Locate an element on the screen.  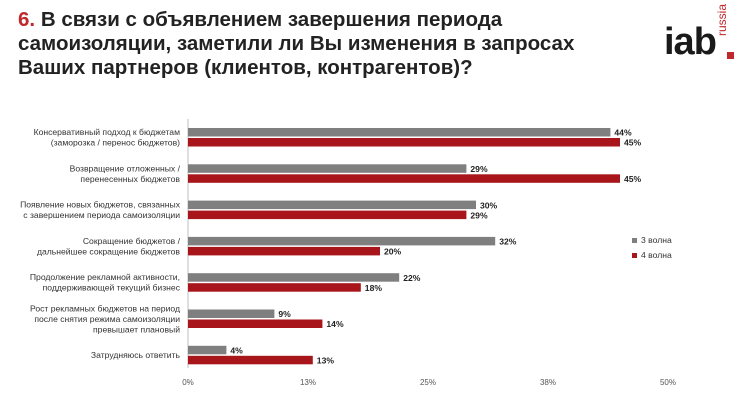
category-label-line: с завершением периода самоизоляции is located at coordinates (101, 215).